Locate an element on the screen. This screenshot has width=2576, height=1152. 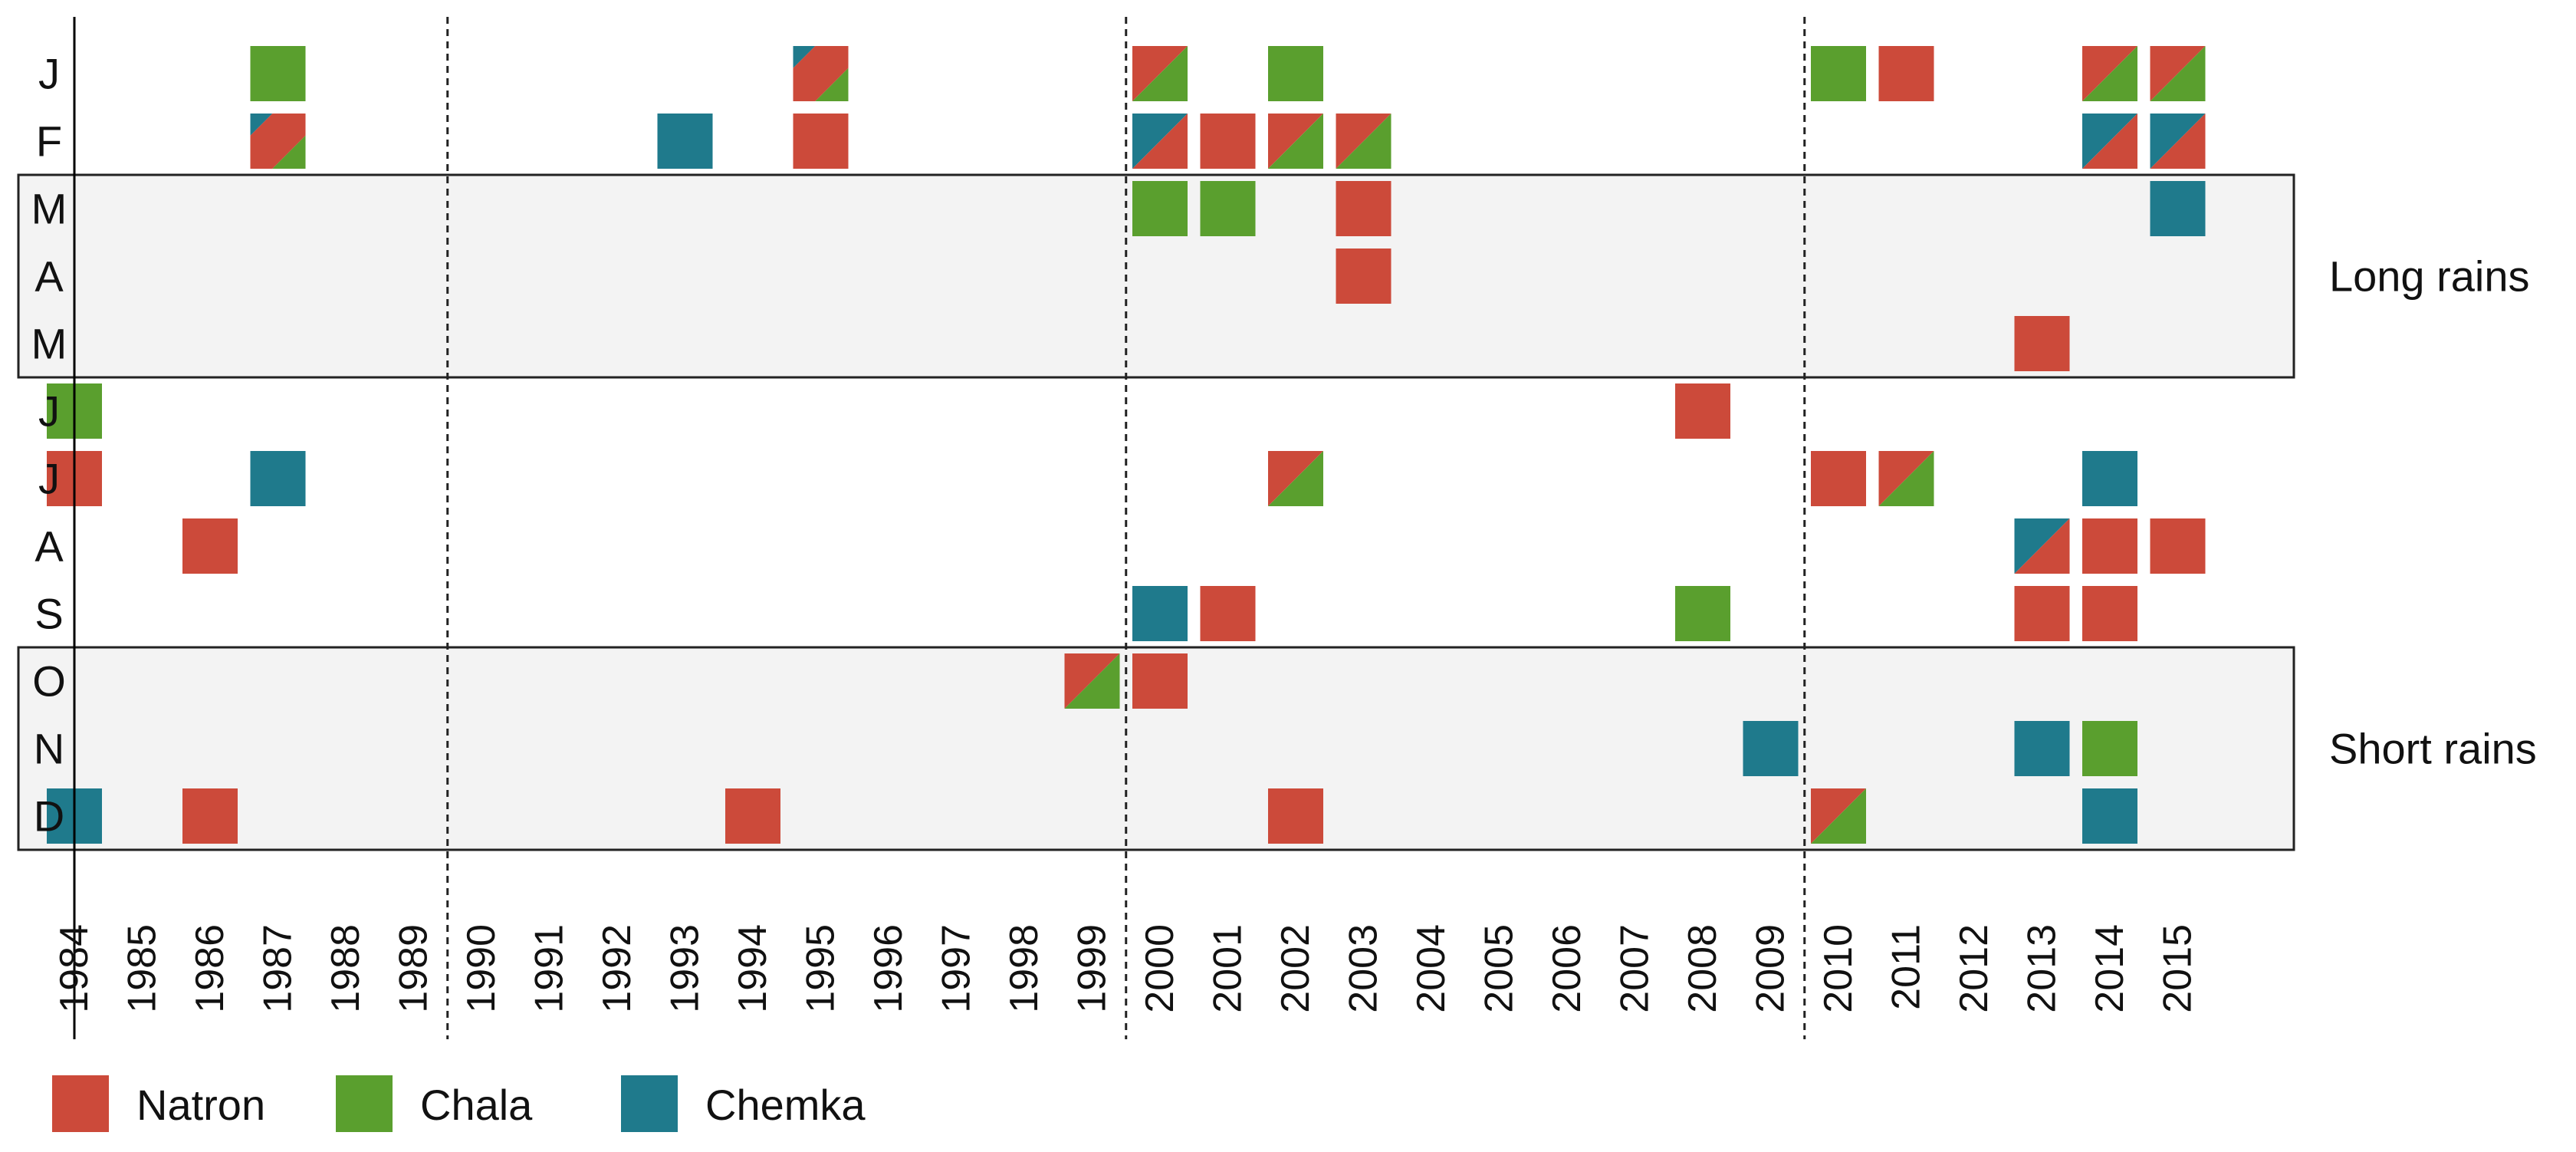
legend-item-chala: Chala is located at coordinates (435, 1103).